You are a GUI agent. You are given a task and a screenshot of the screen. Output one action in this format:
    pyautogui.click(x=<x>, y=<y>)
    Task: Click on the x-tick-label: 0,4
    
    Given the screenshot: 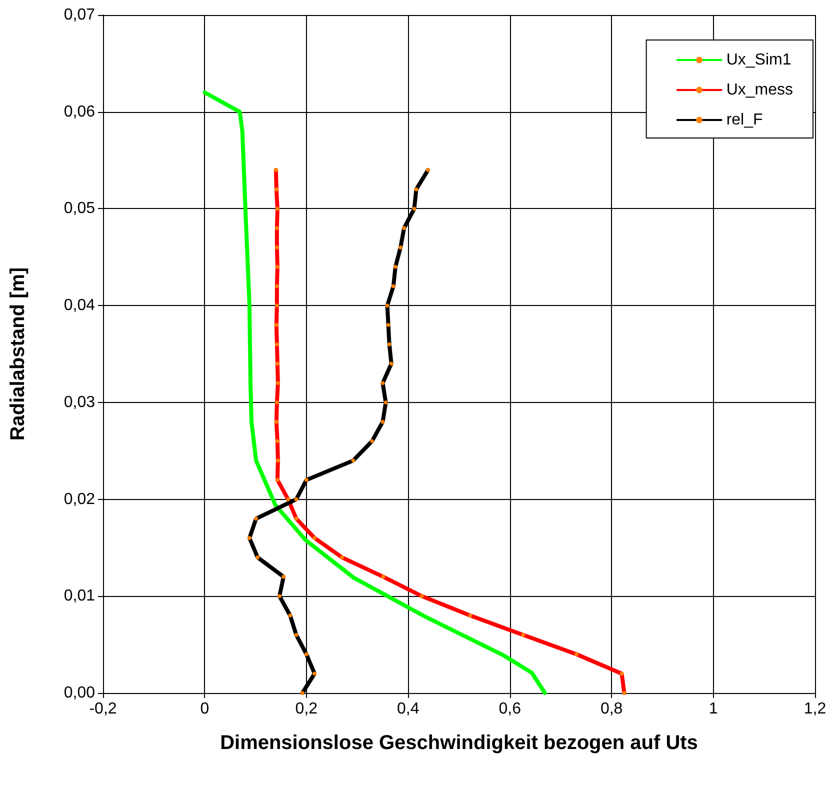 What is the action you would take?
    pyautogui.click(x=408, y=709)
    